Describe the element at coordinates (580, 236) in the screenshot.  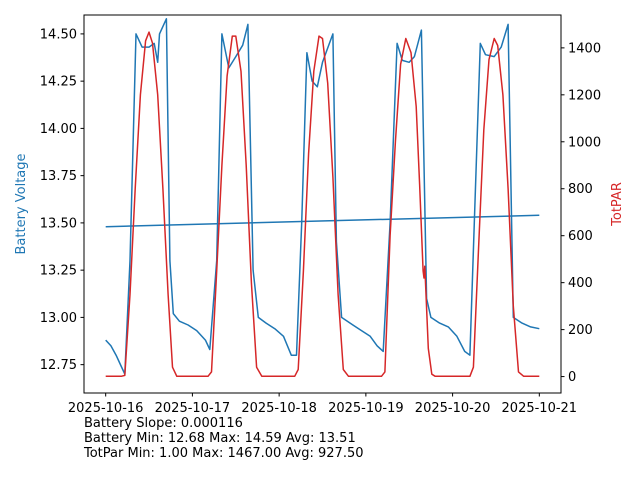
I see `right-tick-label: 600` at that location.